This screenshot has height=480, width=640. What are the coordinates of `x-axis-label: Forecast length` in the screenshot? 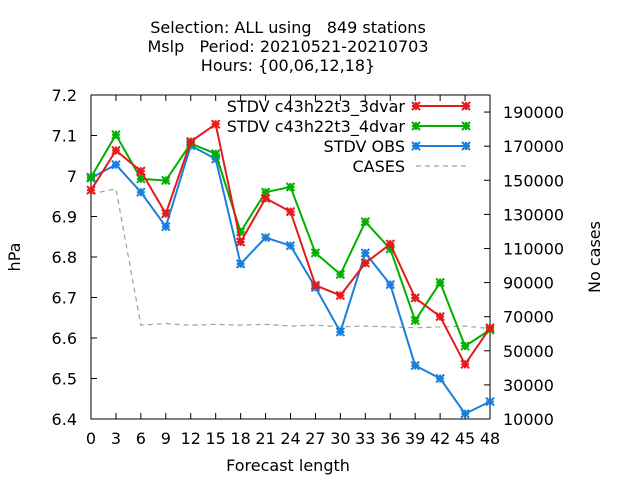 It's located at (288, 465).